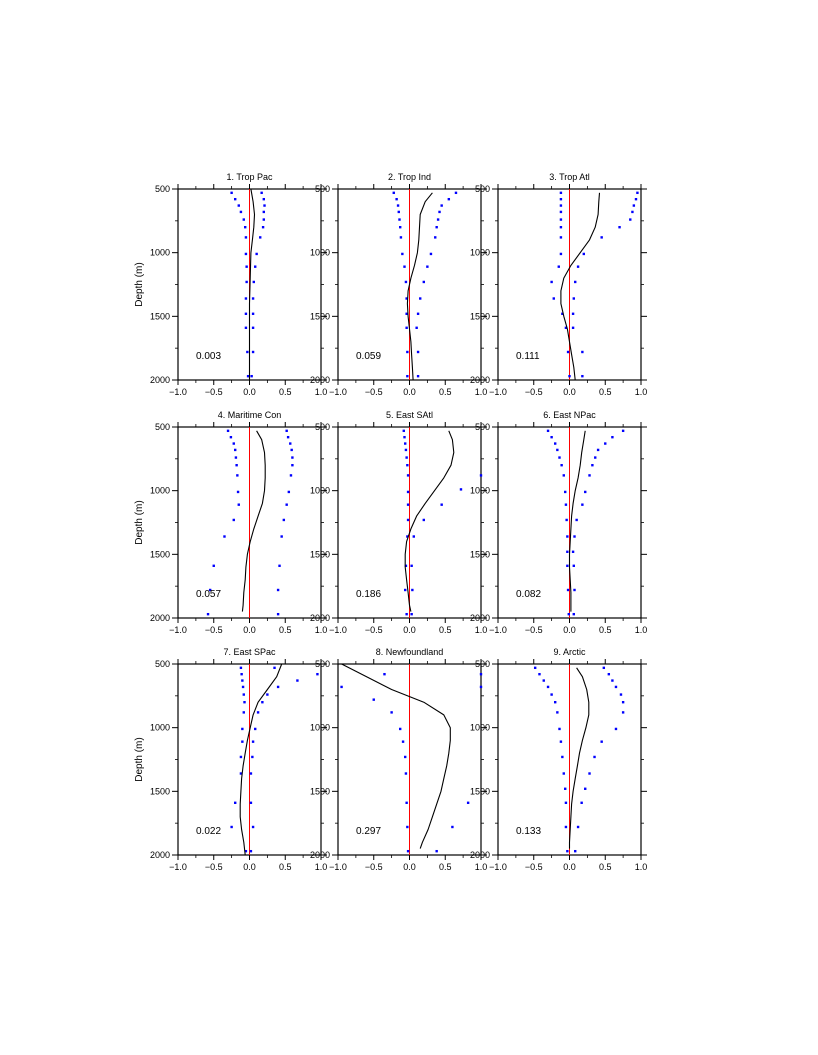  What do you see at coordinates (569, 177) in the screenshot?
I see `panel-title: 3. Trop Atl` at bounding box center [569, 177].